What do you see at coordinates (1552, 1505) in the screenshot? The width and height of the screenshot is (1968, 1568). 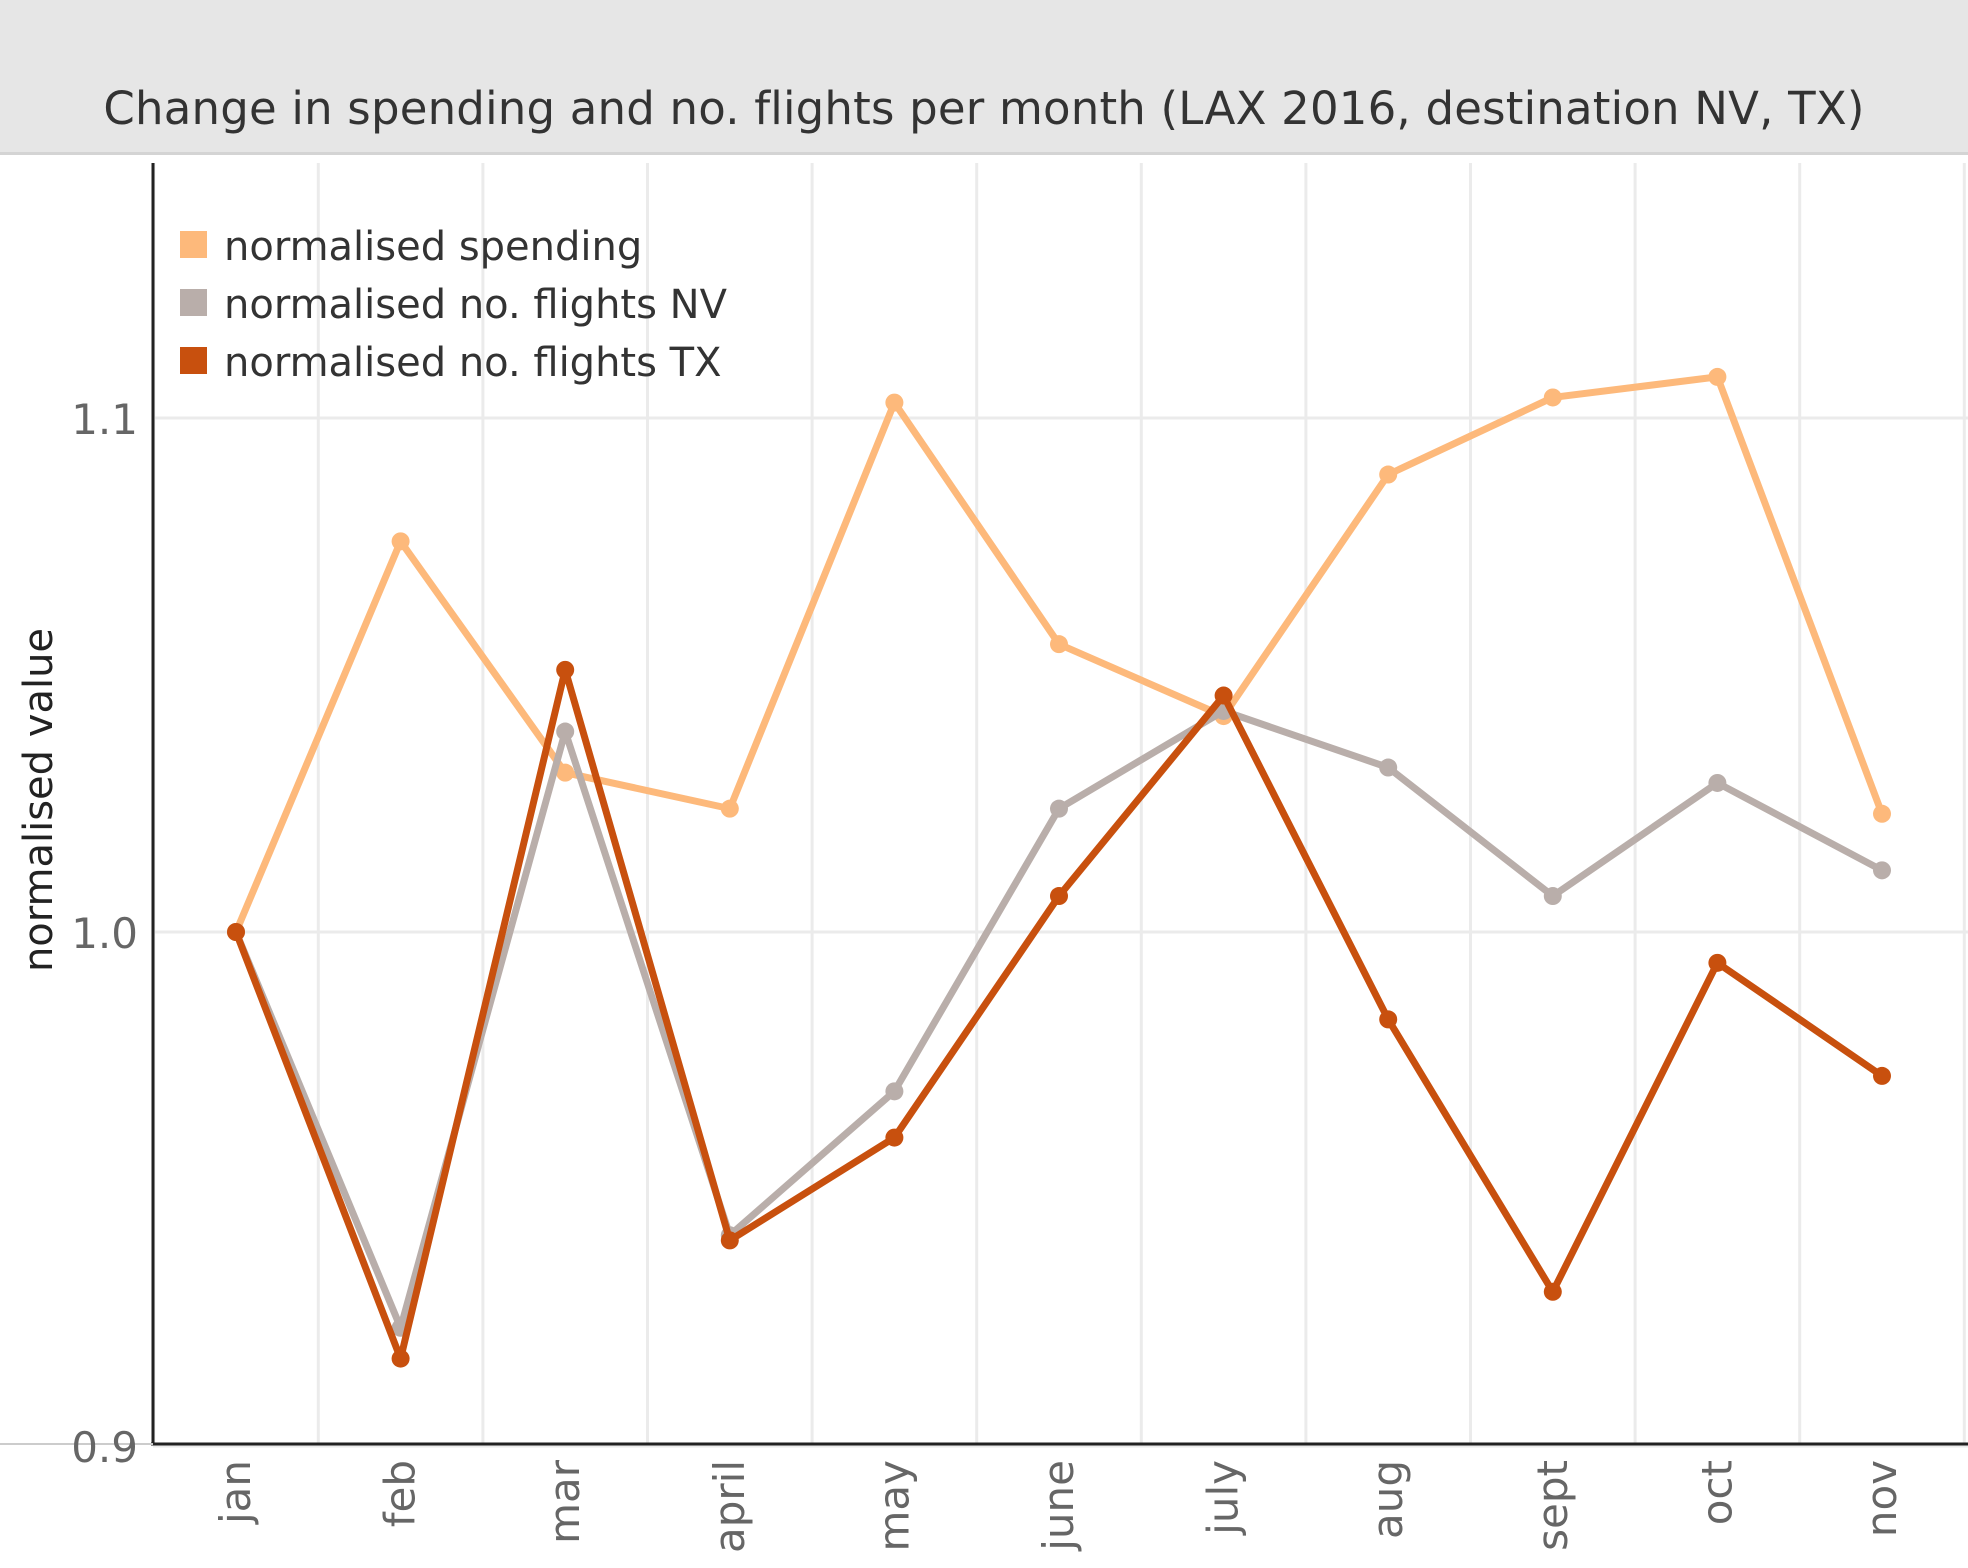 I see `x-tick-label: sept` at bounding box center [1552, 1505].